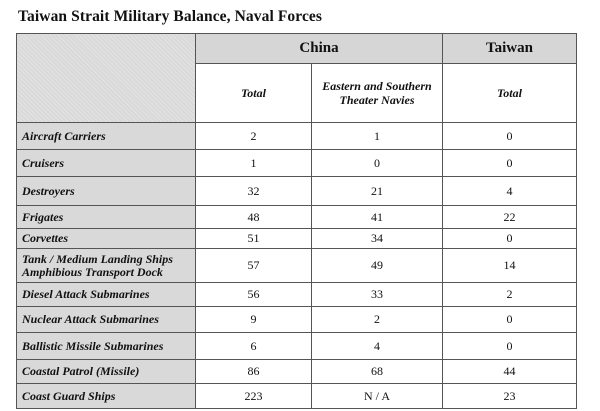  I want to click on row-label: Diesel Attack Submarines, so click(106, 294).